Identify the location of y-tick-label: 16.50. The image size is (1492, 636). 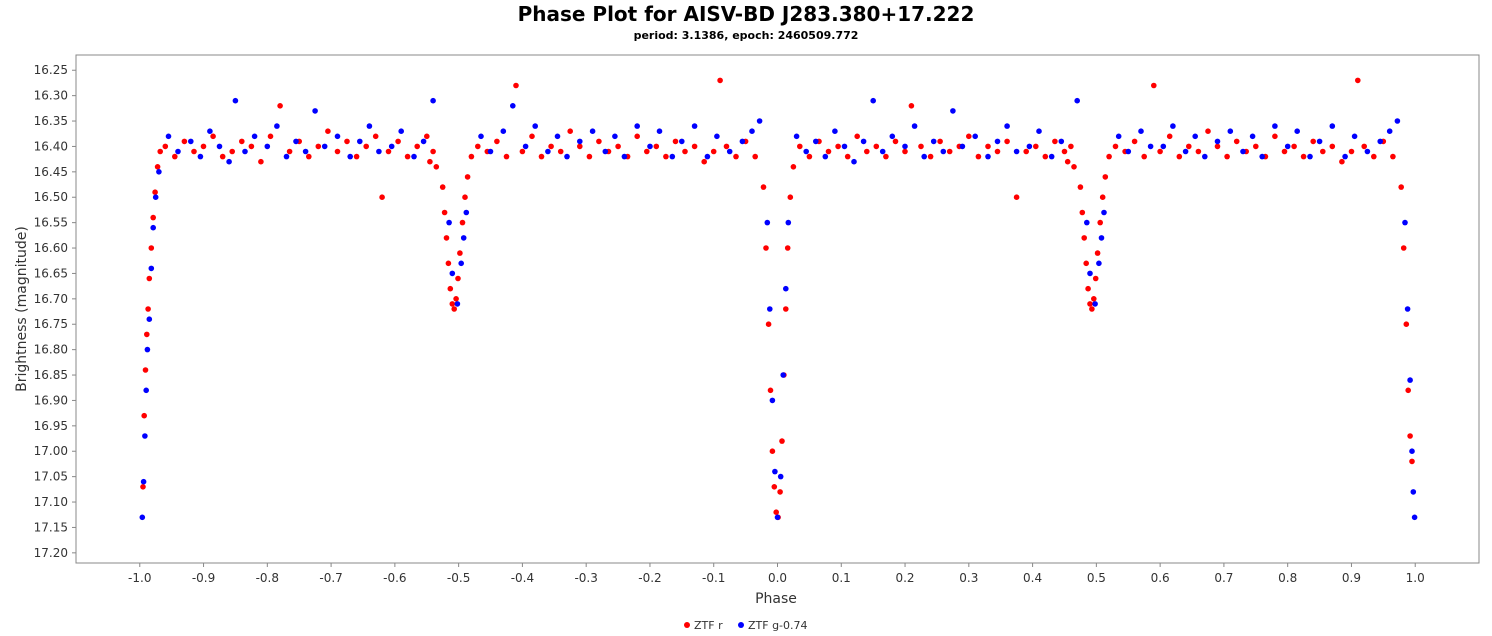
(51, 197).